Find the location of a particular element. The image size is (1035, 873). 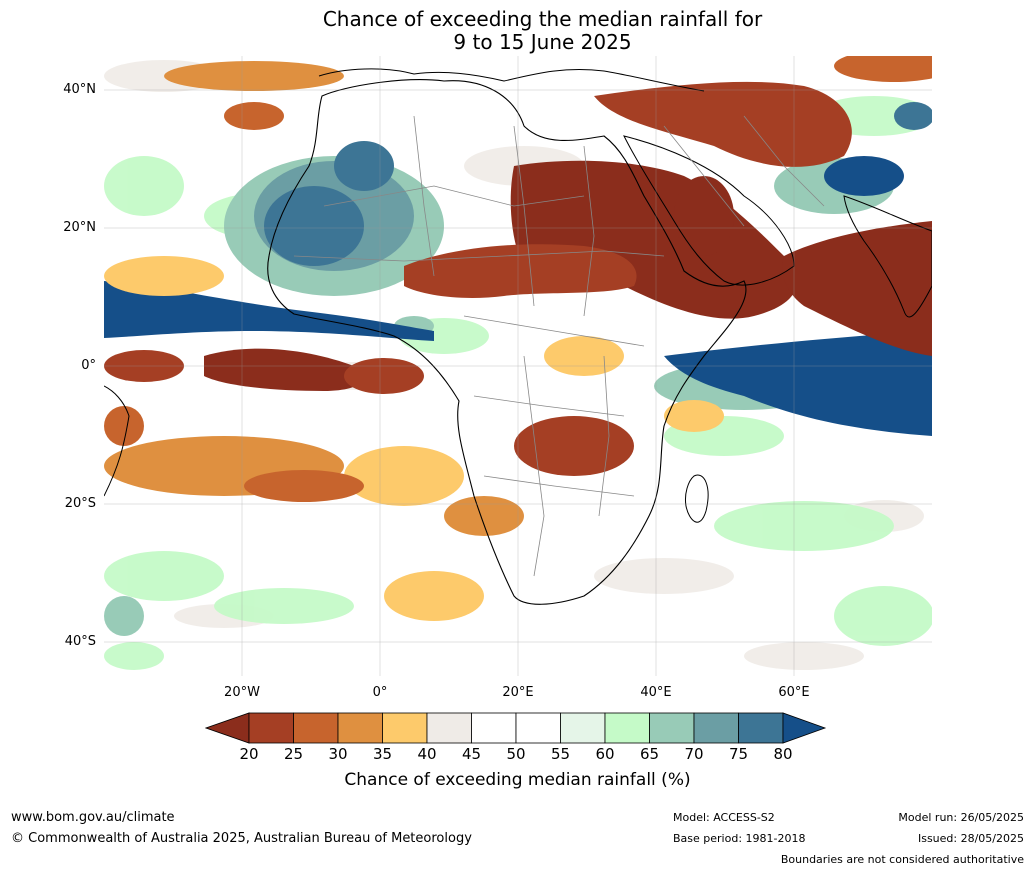

colorbar-extend-low is located at coordinates (227, 728).